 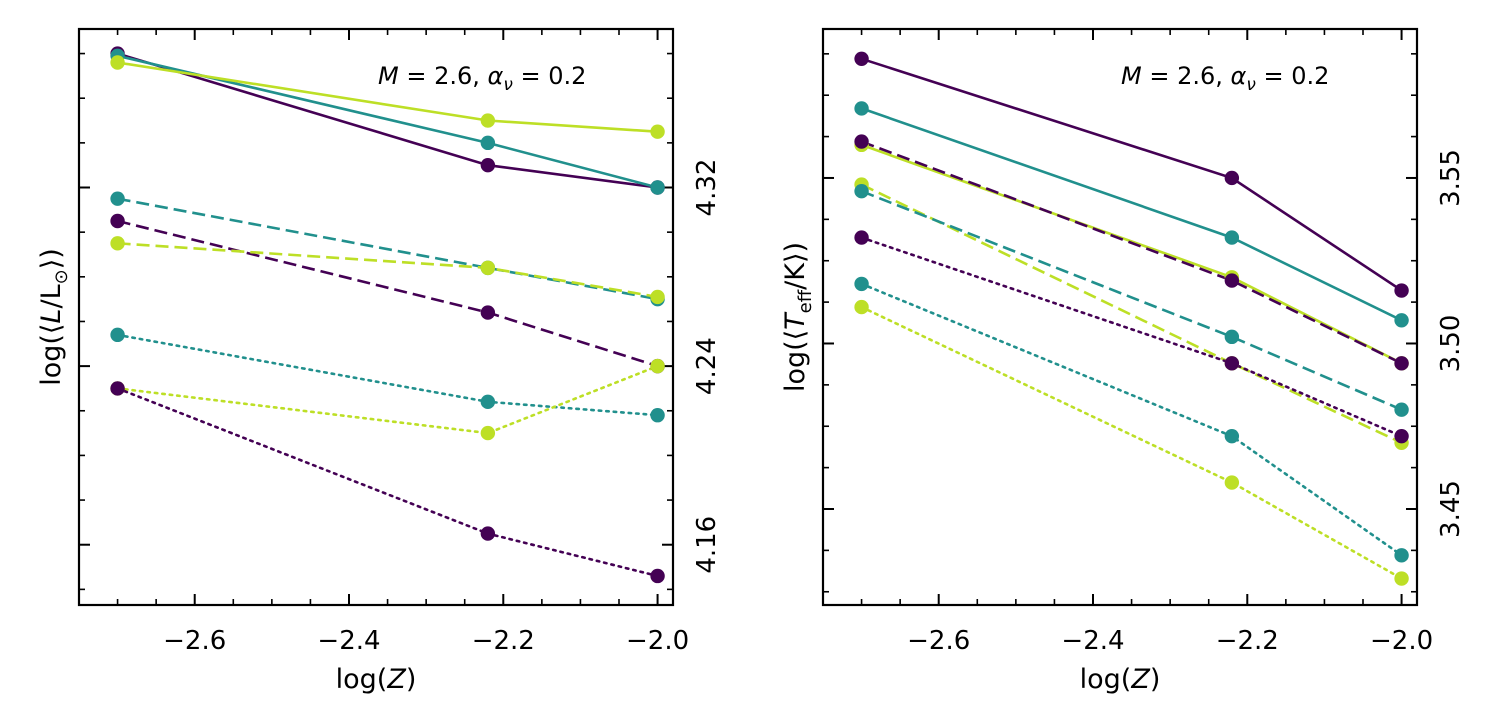 I want to click on luminosity-y-tick-label: 4.16, so click(x=707, y=545).